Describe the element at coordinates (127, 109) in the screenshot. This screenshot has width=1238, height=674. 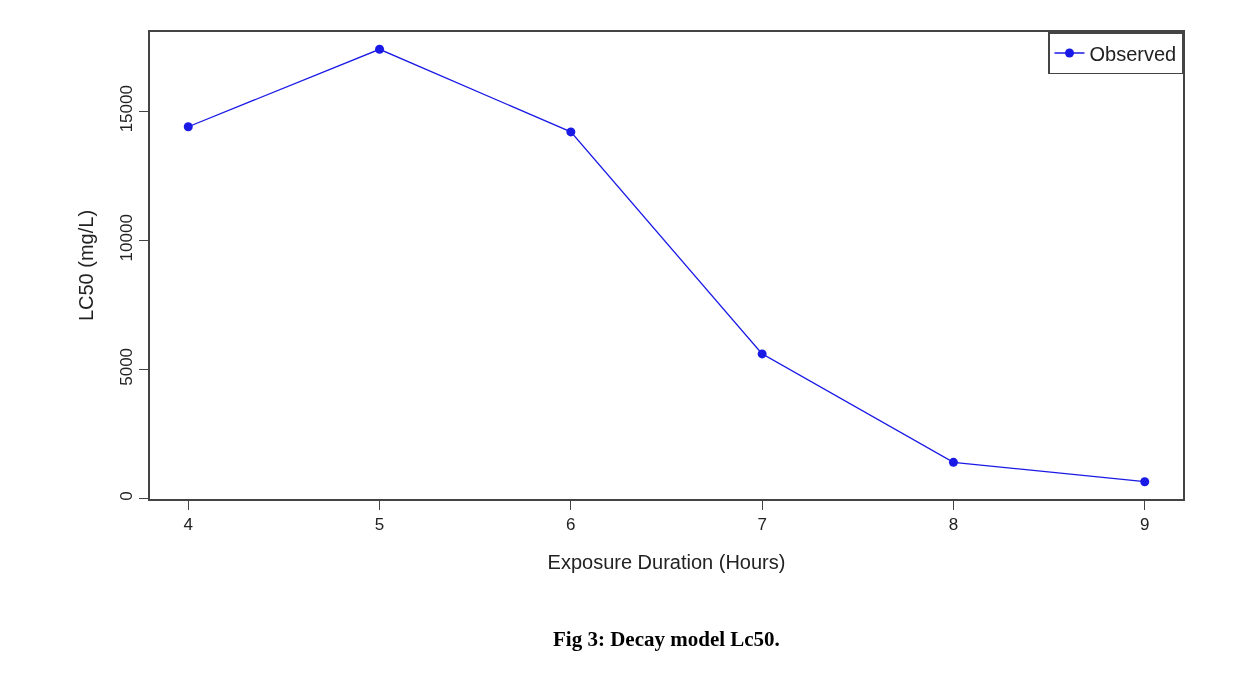
I see `y-tick-label: 15000` at that location.